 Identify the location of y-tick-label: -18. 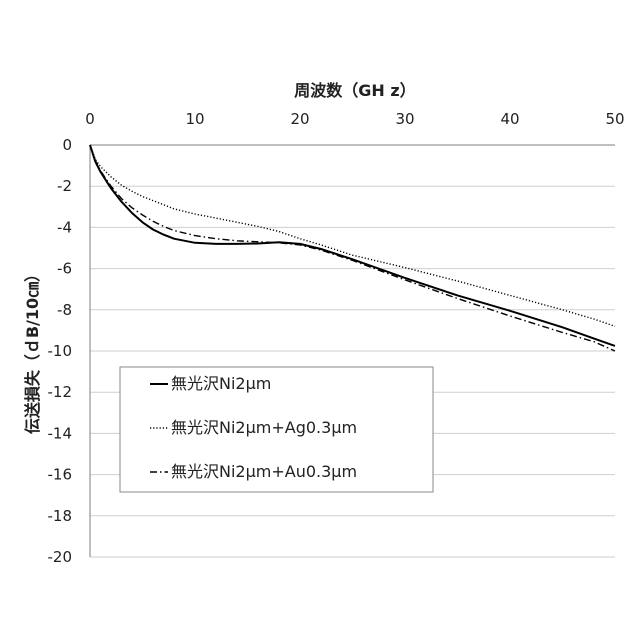
(60, 516).